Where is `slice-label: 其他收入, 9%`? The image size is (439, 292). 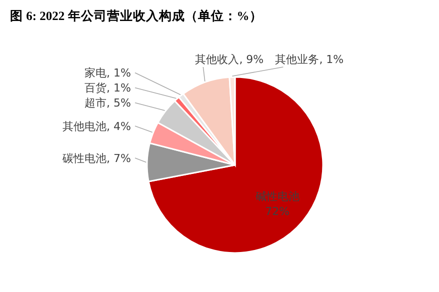
slice-label: 其他收入, 9% is located at coordinates (229, 59).